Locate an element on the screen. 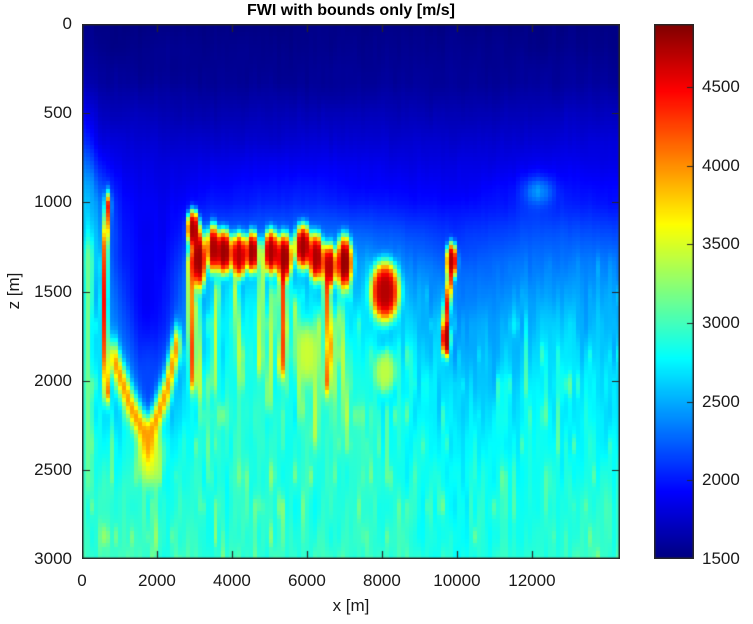 The width and height of the screenshot is (753, 624). y-tick-label: 1000 is located at coordinates (53, 202).